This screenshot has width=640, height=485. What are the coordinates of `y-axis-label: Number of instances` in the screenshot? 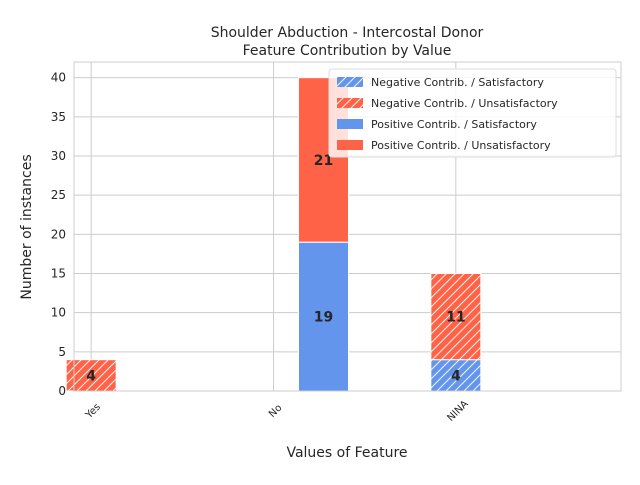 It's located at (27, 226).